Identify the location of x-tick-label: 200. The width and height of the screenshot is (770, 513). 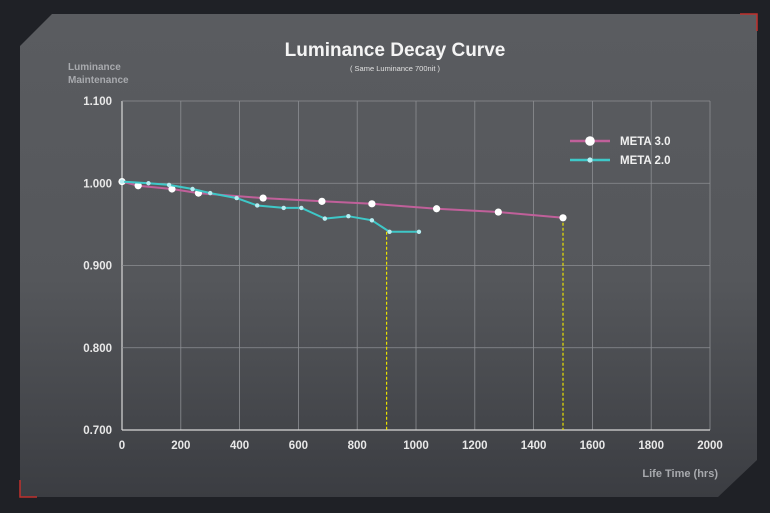
(180, 446).